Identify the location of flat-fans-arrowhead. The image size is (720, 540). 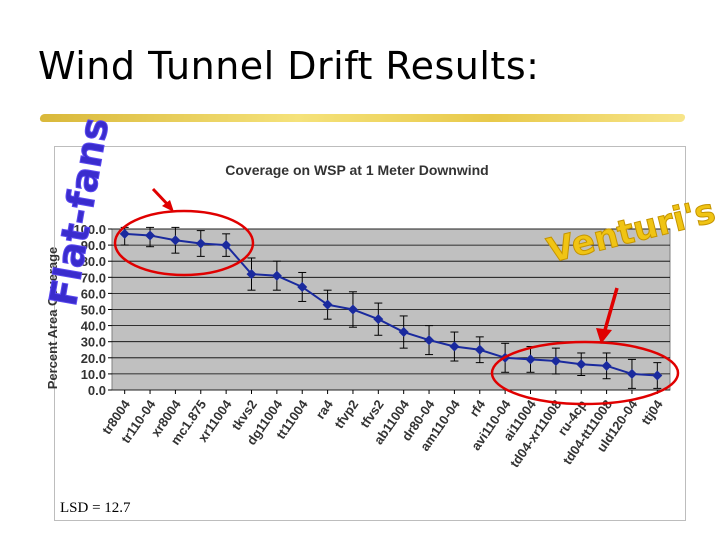
(168, 206).